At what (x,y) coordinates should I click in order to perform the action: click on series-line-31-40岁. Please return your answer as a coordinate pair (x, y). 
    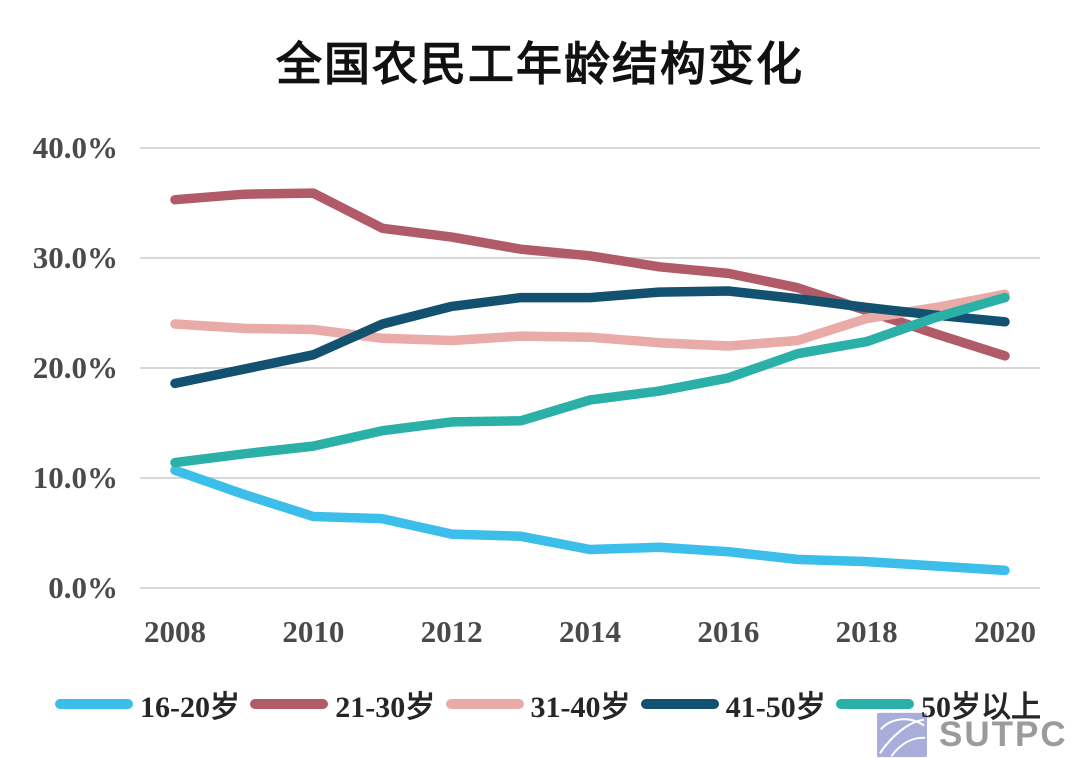
    Looking at the image, I should click on (590, 320).